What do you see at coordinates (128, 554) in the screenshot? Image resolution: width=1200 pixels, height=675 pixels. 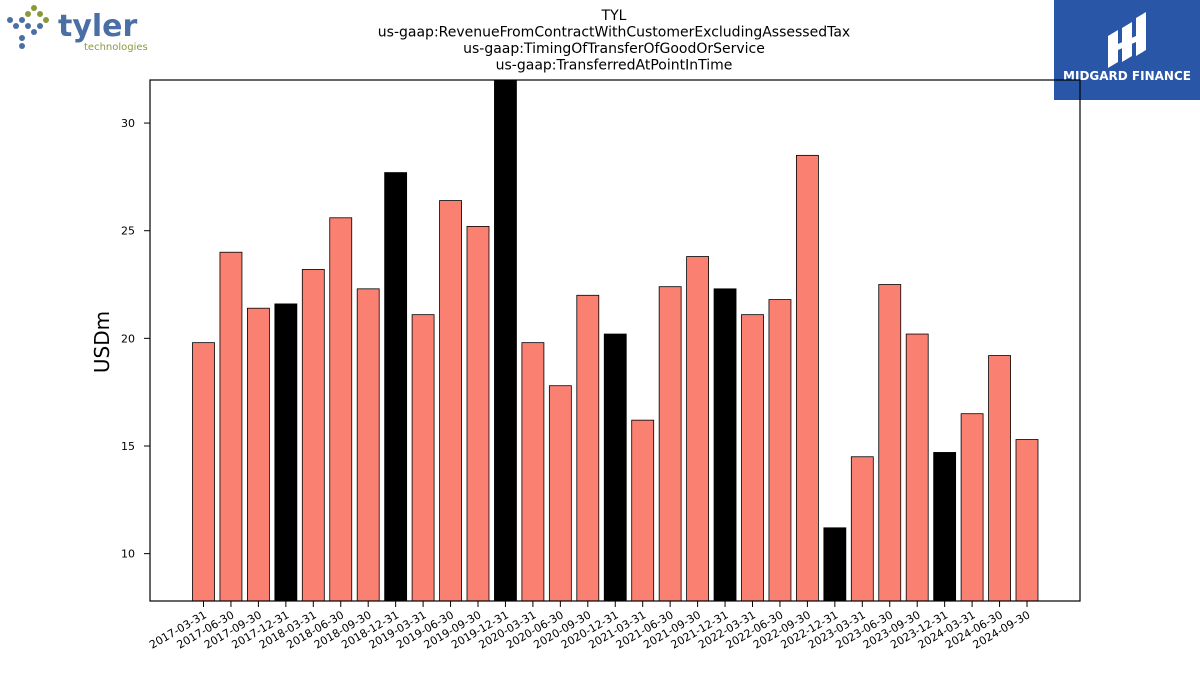 I see `y-tick-label: 10` at bounding box center [128, 554].